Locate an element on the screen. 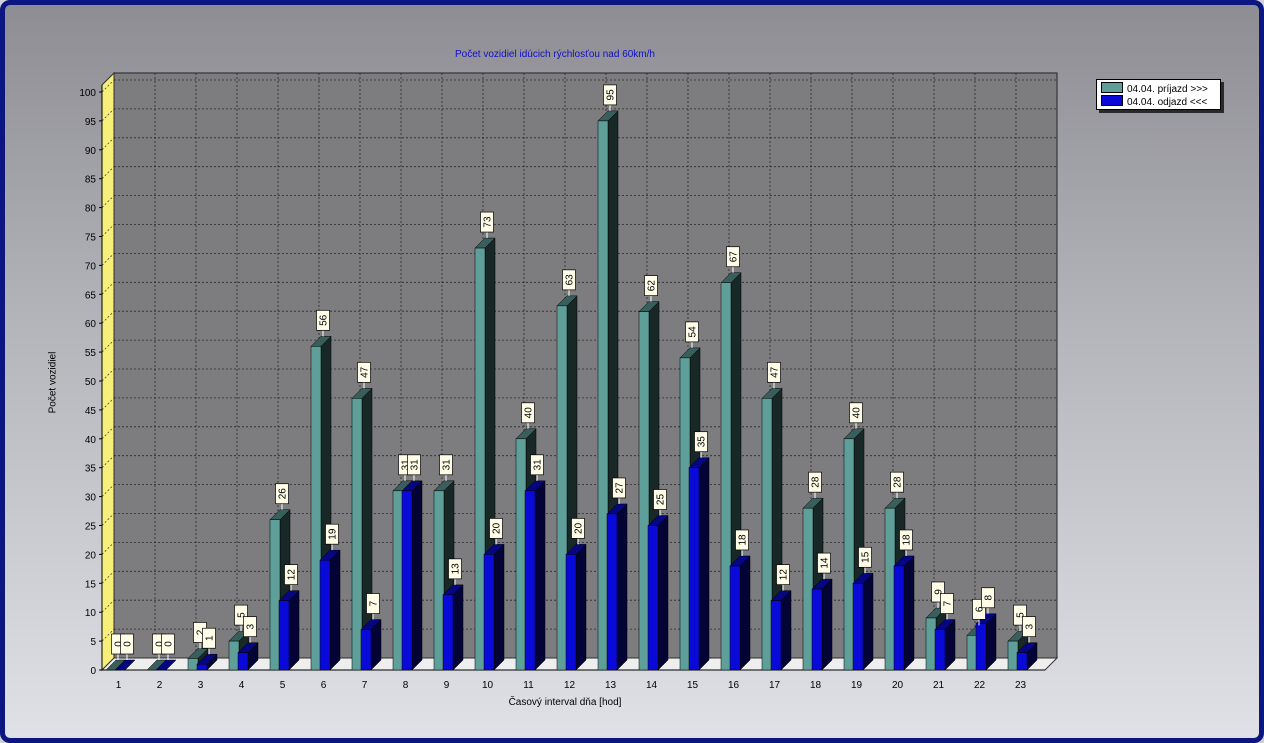 The height and width of the screenshot is (743, 1264). y-tick-label: 75 is located at coordinates (91, 238).